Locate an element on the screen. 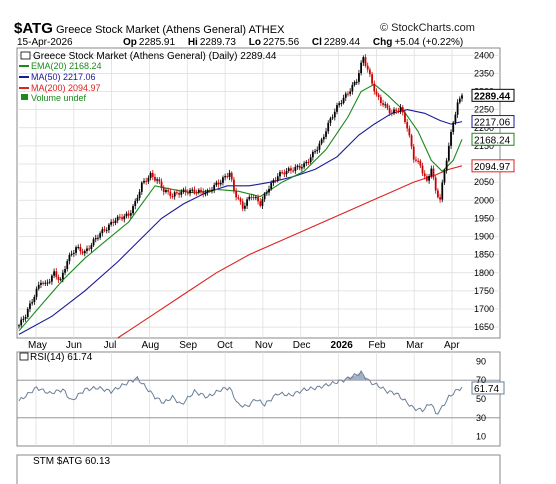 The image size is (556, 484). price-x-axis: May Jun Jul Aug Sep Oct Nov Dec 2026 Feb Mar Apr is located at coordinates (244, 345).